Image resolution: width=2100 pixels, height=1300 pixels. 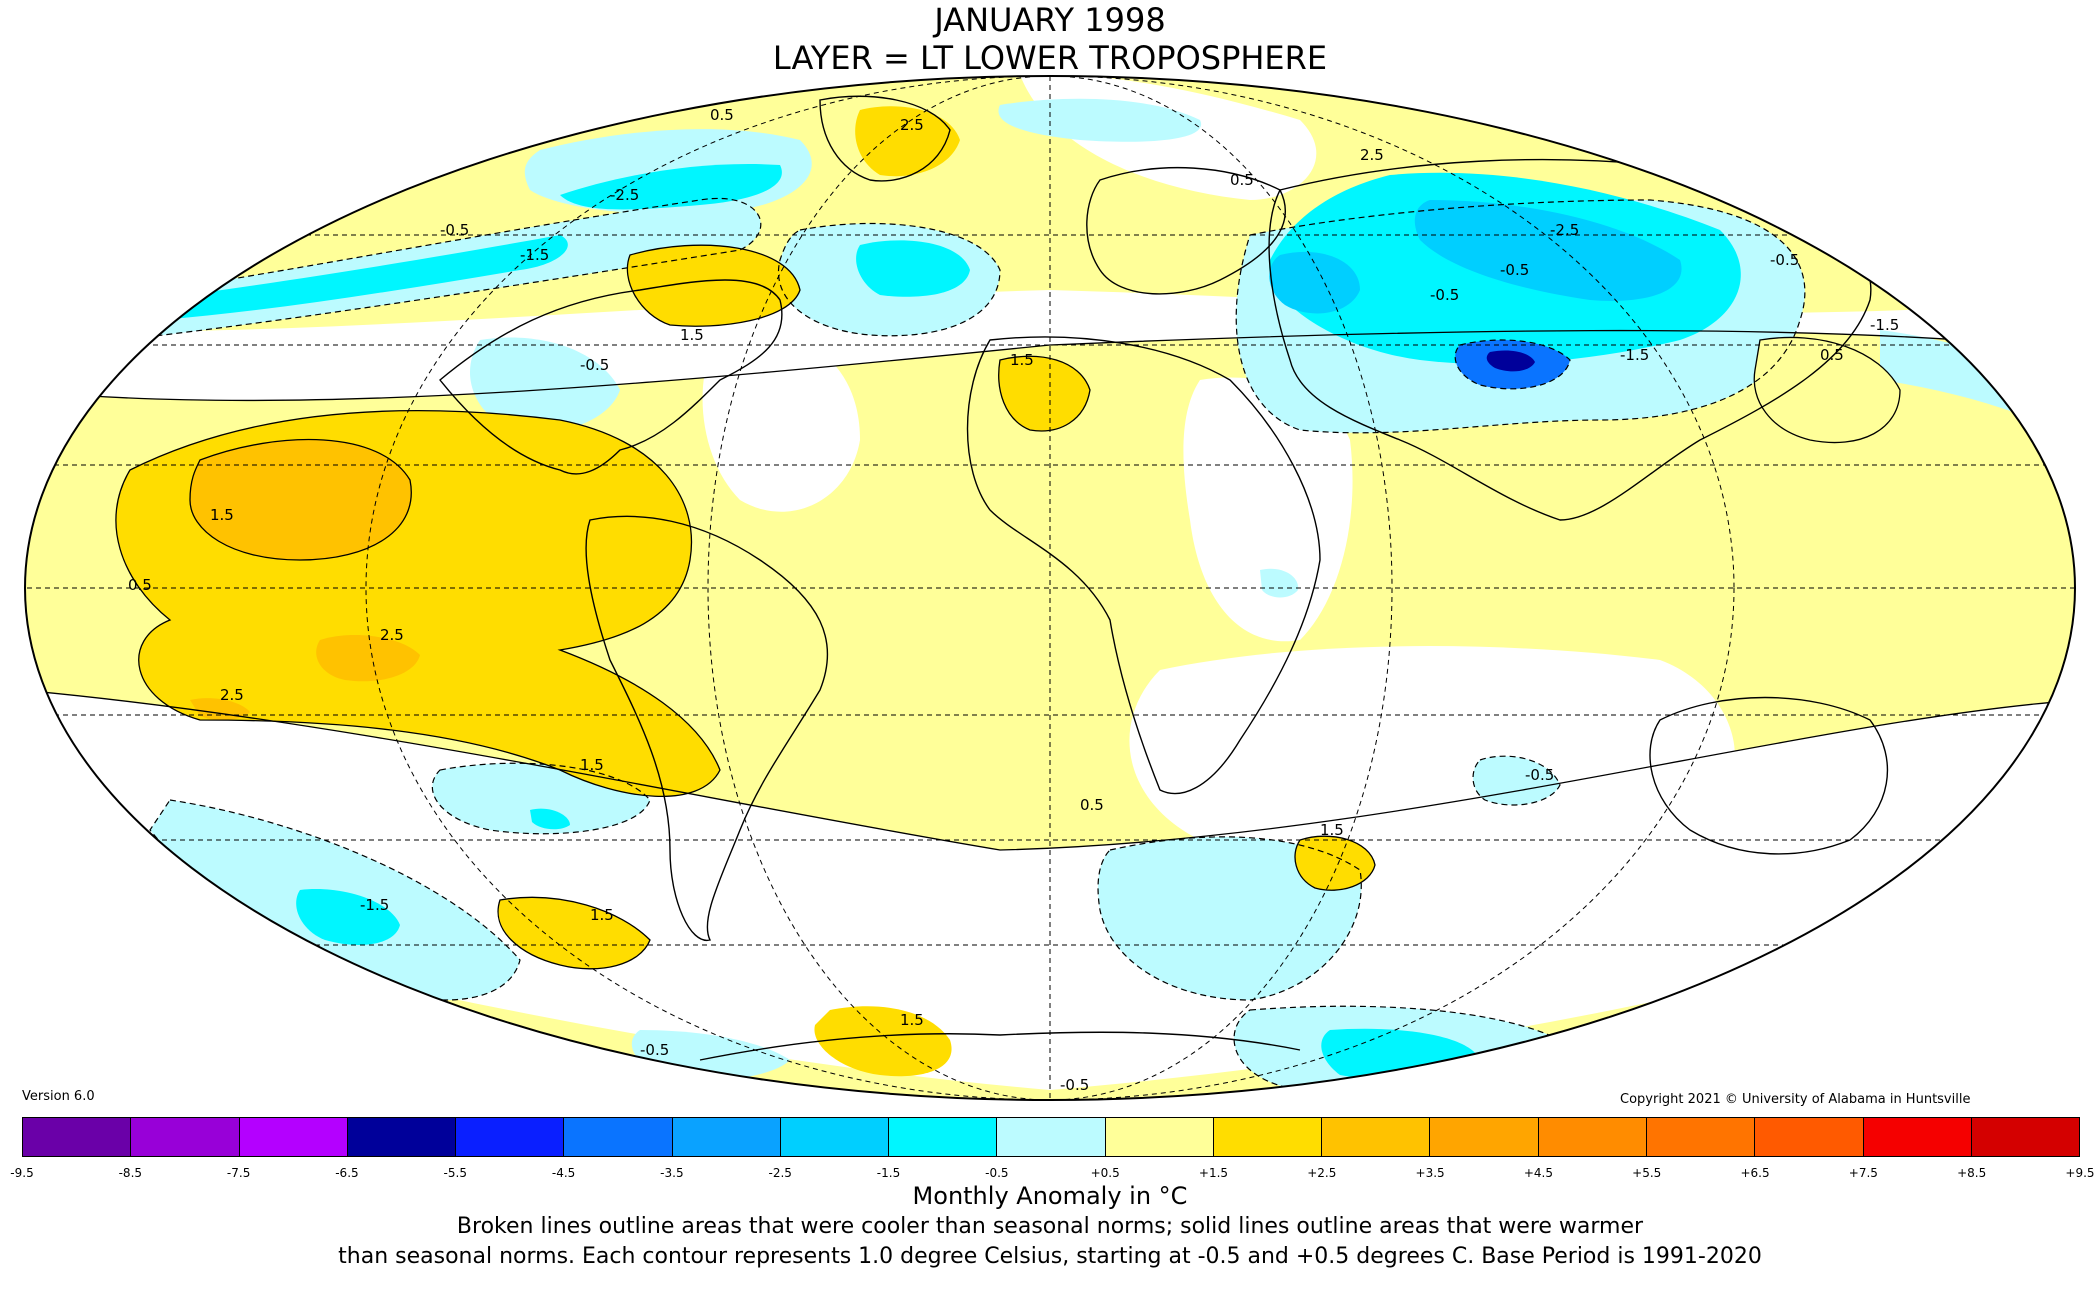 What do you see at coordinates (1143, 565) in the screenshot?
I see `africa-outline` at bounding box center [1143, 565].